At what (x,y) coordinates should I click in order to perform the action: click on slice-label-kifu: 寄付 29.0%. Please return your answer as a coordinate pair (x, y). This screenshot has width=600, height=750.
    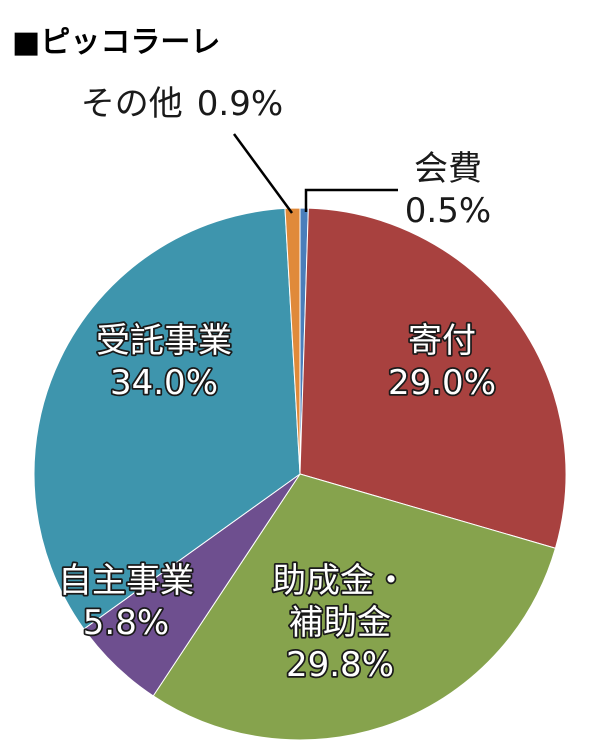
    Looking at the image, I should click on (442, 362).